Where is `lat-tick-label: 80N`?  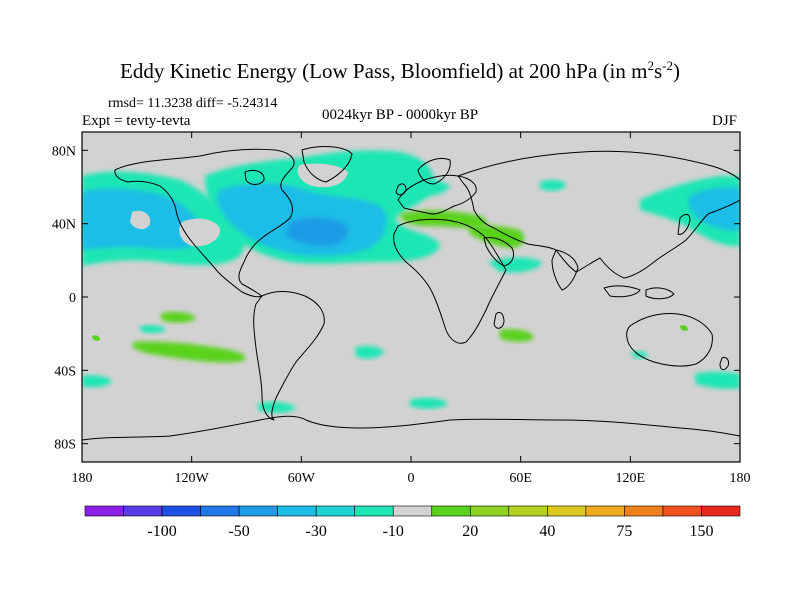
lat-tick-label: 80N is located at coordinates (64, 151).